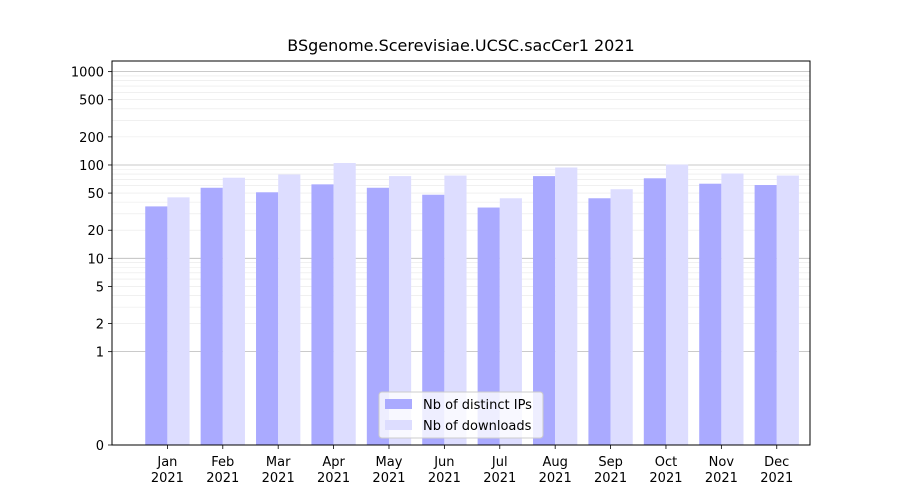 The height and width of the screenshot is (500, 900). I want to click on bar-downloads-nov, so click(732, 309).